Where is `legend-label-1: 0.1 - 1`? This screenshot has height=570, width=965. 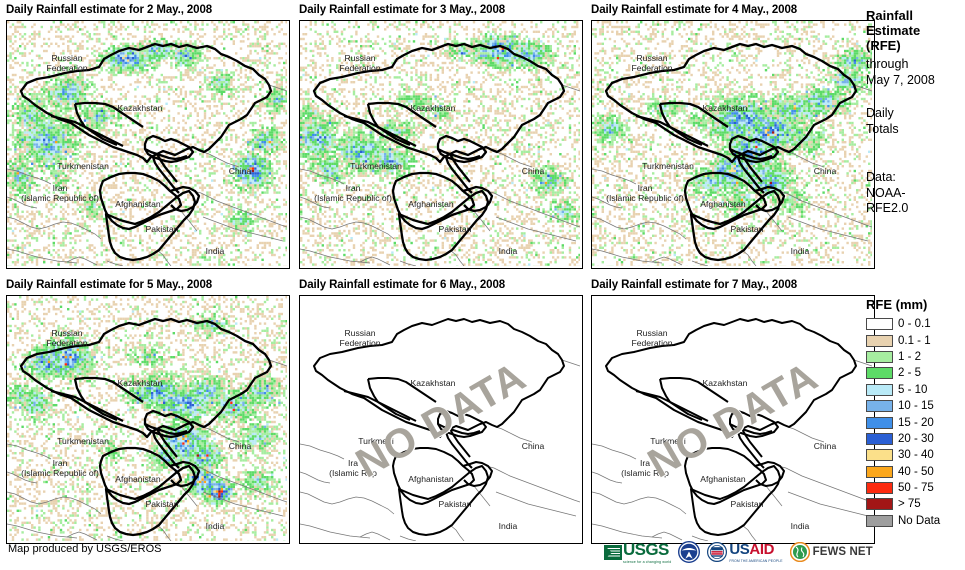 legend-label-1: 0.1 - 1 is located at coordinates (914, 341).